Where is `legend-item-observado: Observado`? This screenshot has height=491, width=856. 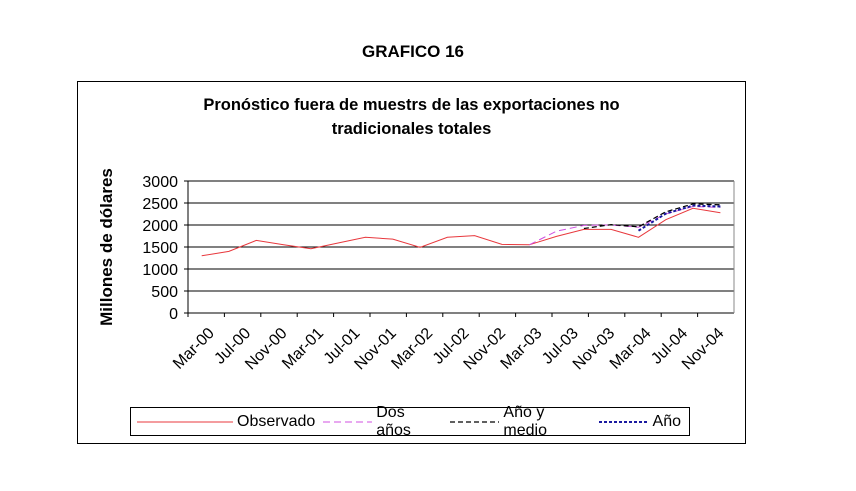 legend-item-observado: Observado is located at coordinates (226, 422).